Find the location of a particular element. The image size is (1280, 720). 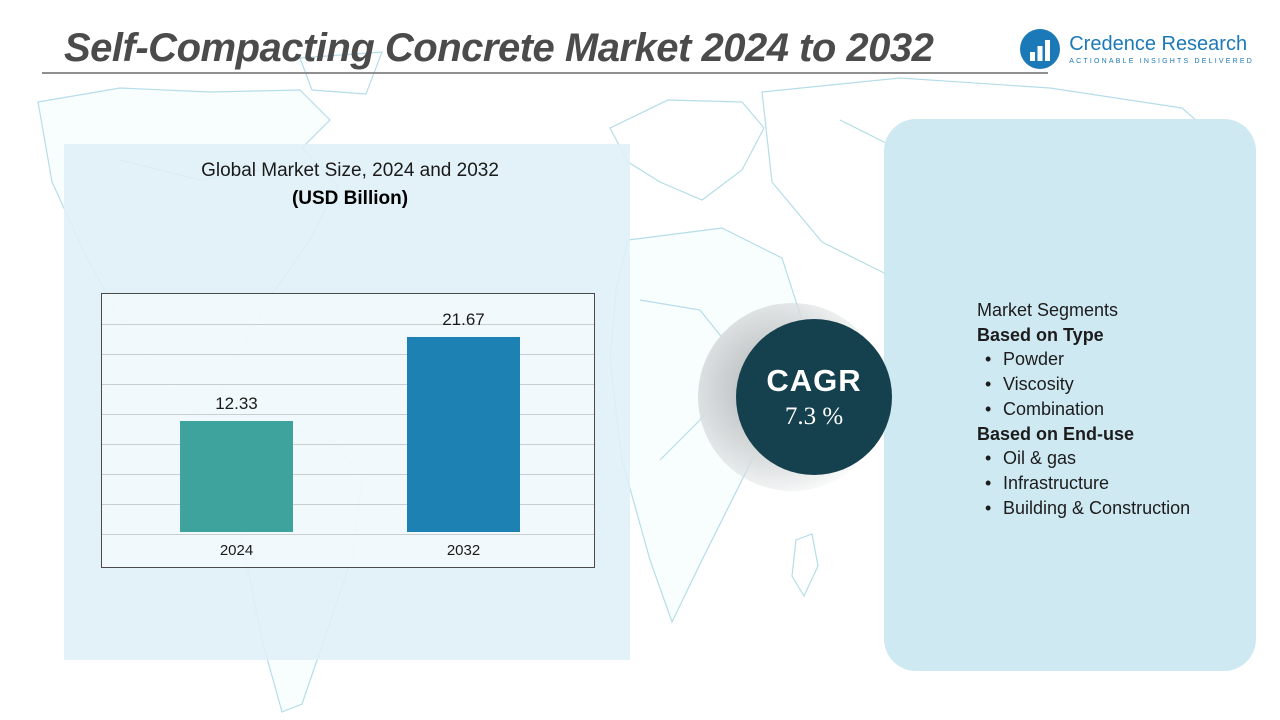

type-items-list: Powder Viscosity Combination is located at coordinates (1113, 384).